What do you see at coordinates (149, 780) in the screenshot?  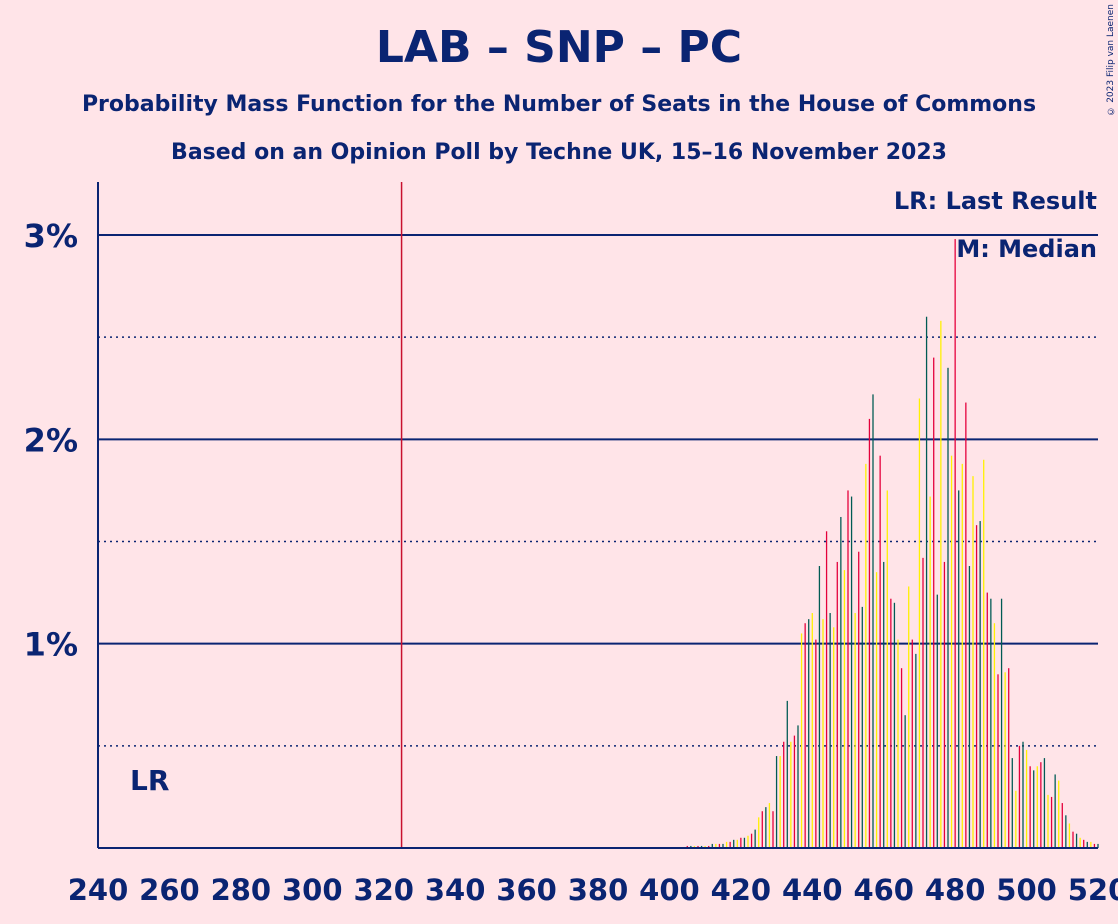 I see `last-result-label: LR` at bounding box center [149, 780].